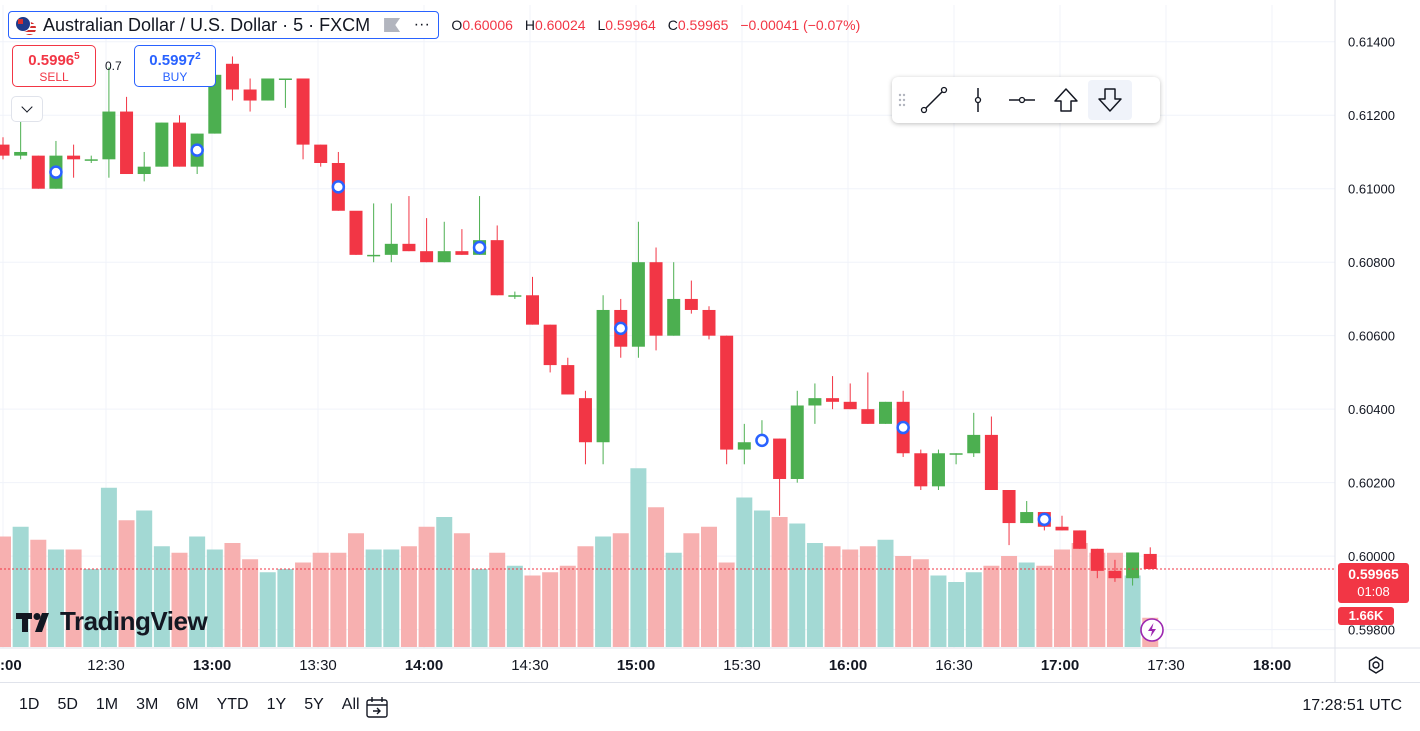  Describe the element at coordinates (350, 704) in the screenshot. I see `range-button-all: All` at that location.